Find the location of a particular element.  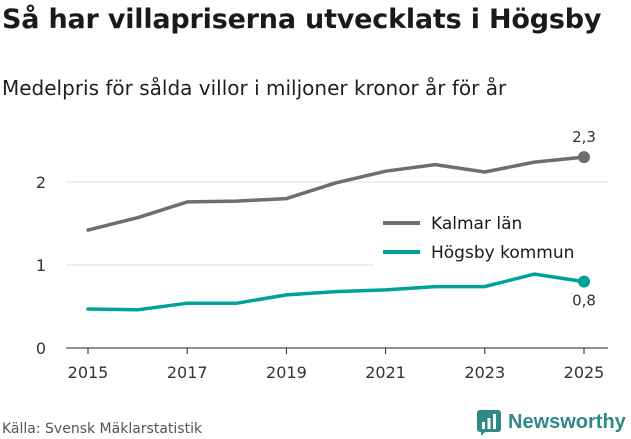

legend-label-hogsby: Högsby kommun is located at coordinates (502, 253).